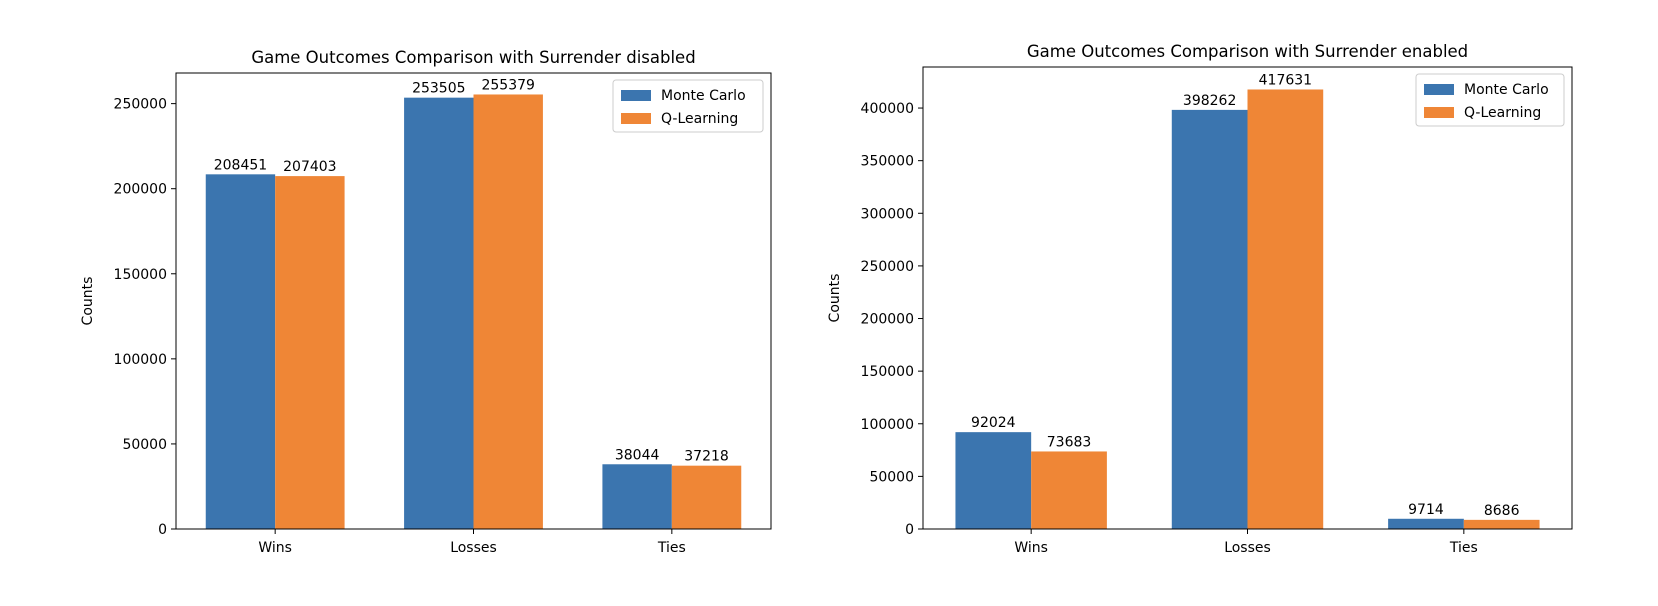 The image size is (1658, 606). What do you see at coordinates (240, 165) in the screenshot?
I see `bar-value-label: 208451` at bounding box center [240, 165].